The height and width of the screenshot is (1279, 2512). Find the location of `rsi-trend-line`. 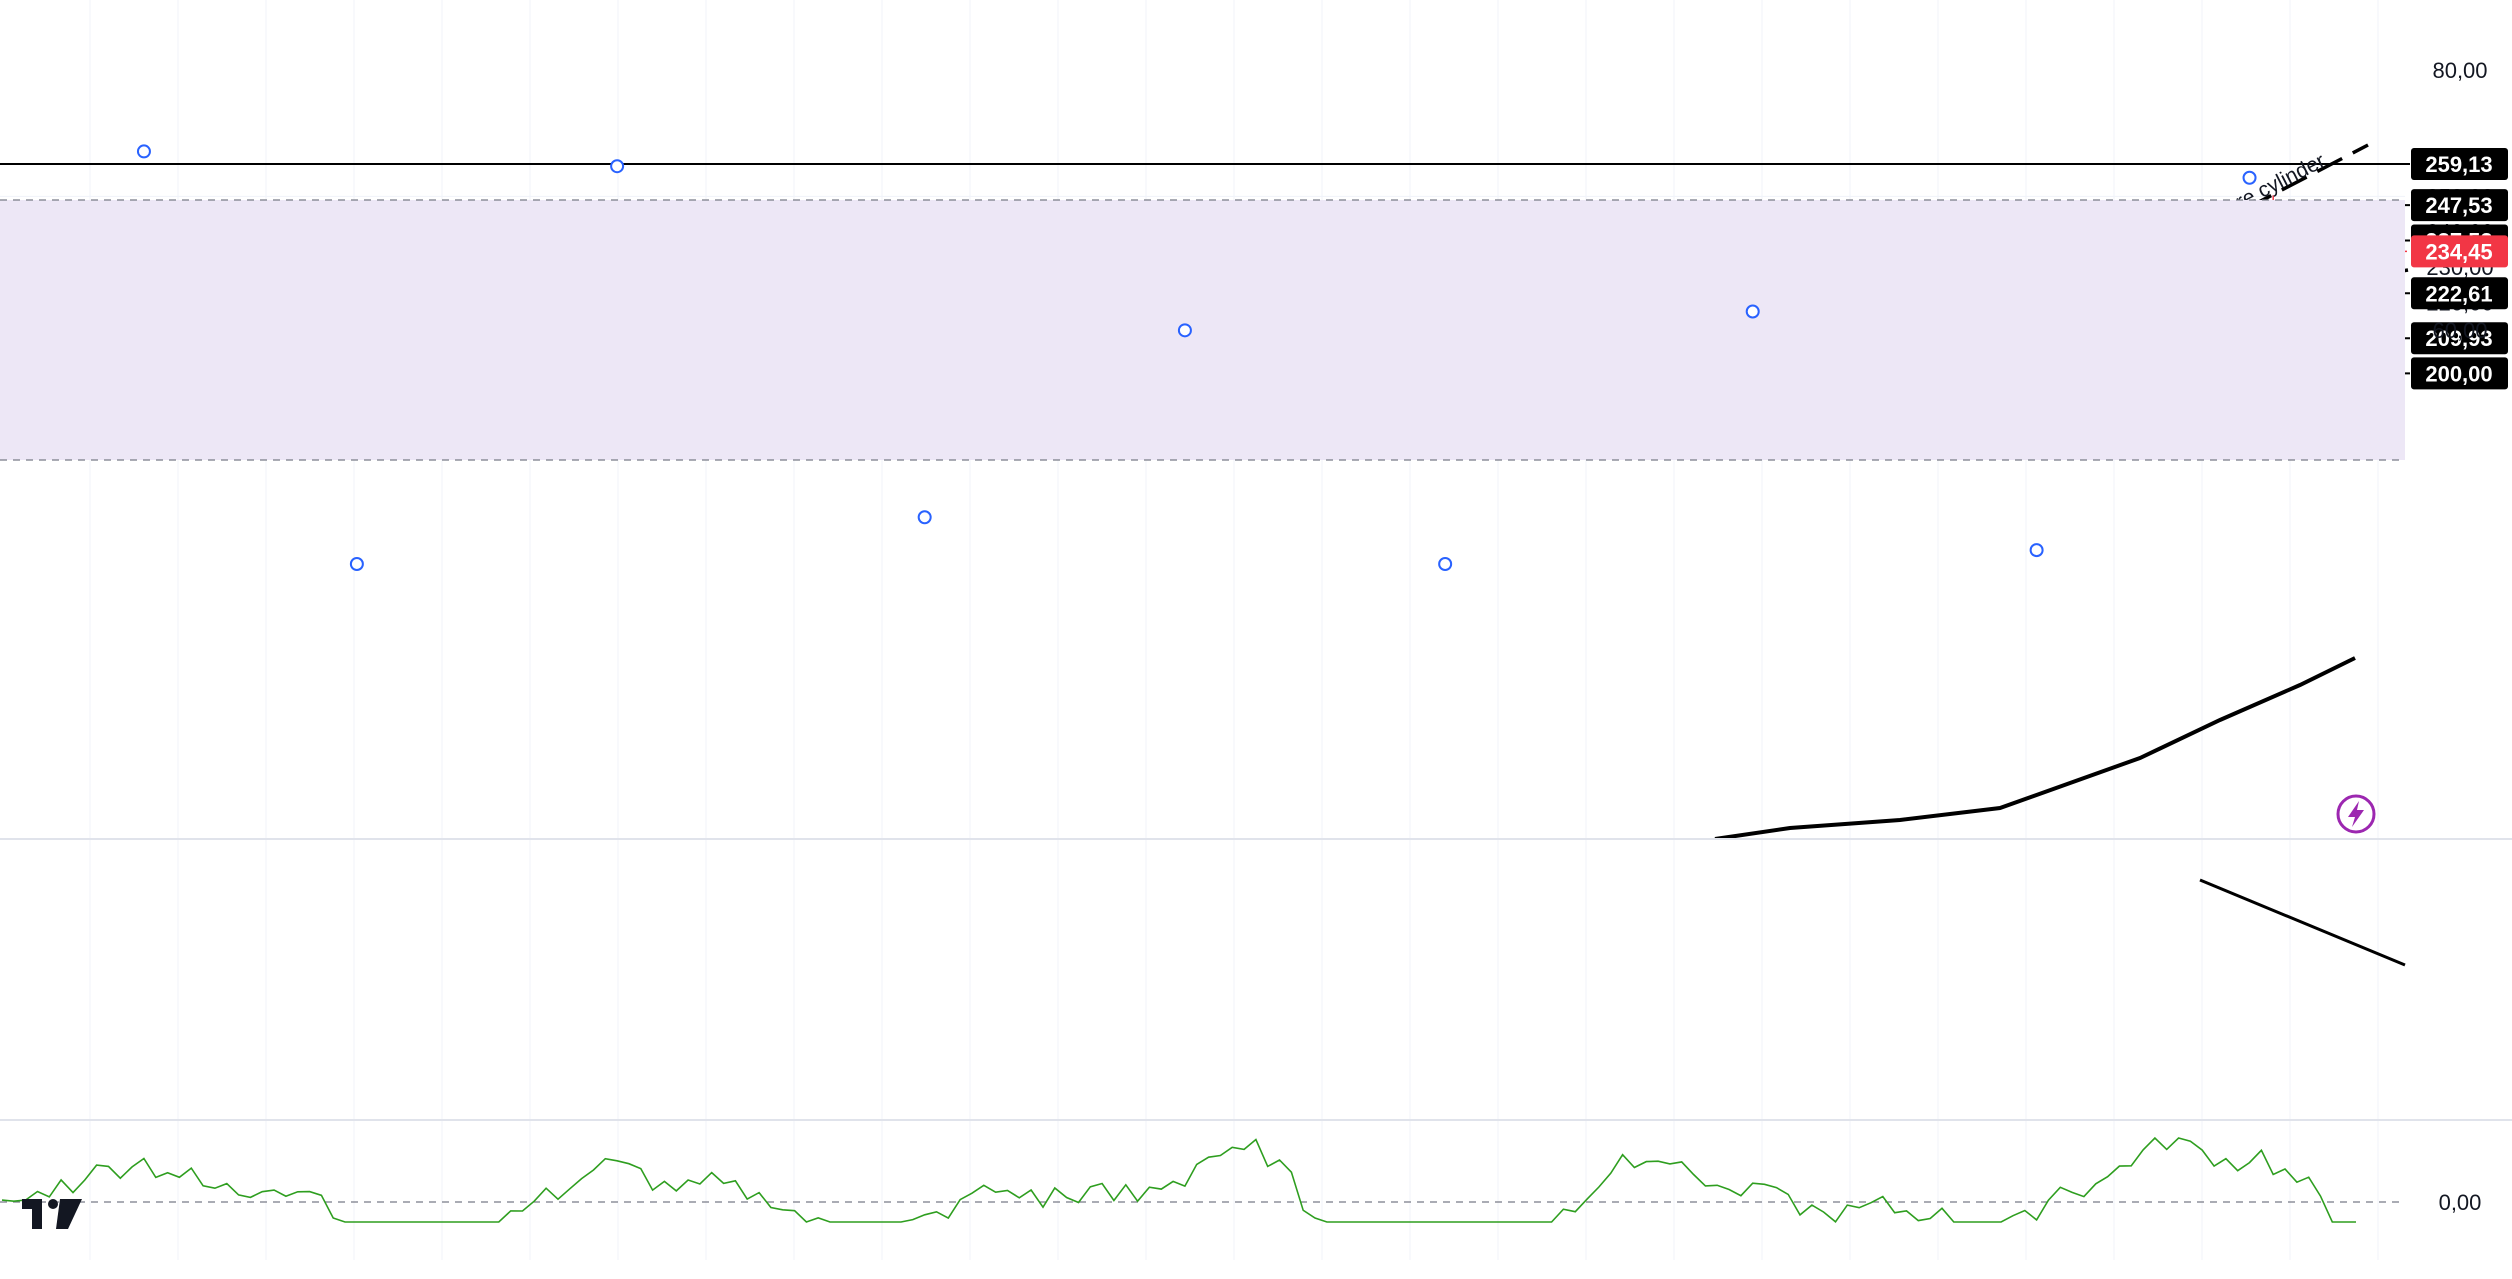

rsi-trend-line is located at coordinates (2302, 922).